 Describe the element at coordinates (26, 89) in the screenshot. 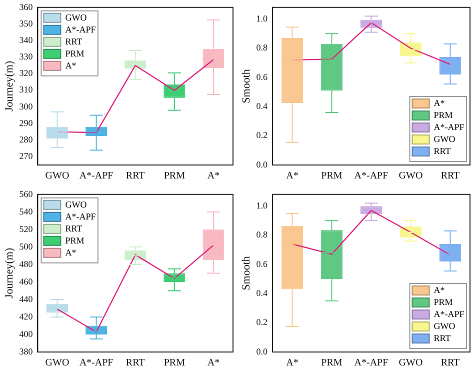

I see `y-tick-label: 310` at that location.